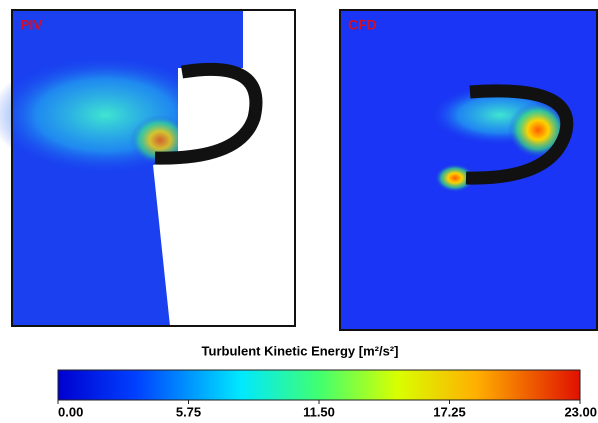  I want to click on tick-label: 5.75, so click(188, 411).